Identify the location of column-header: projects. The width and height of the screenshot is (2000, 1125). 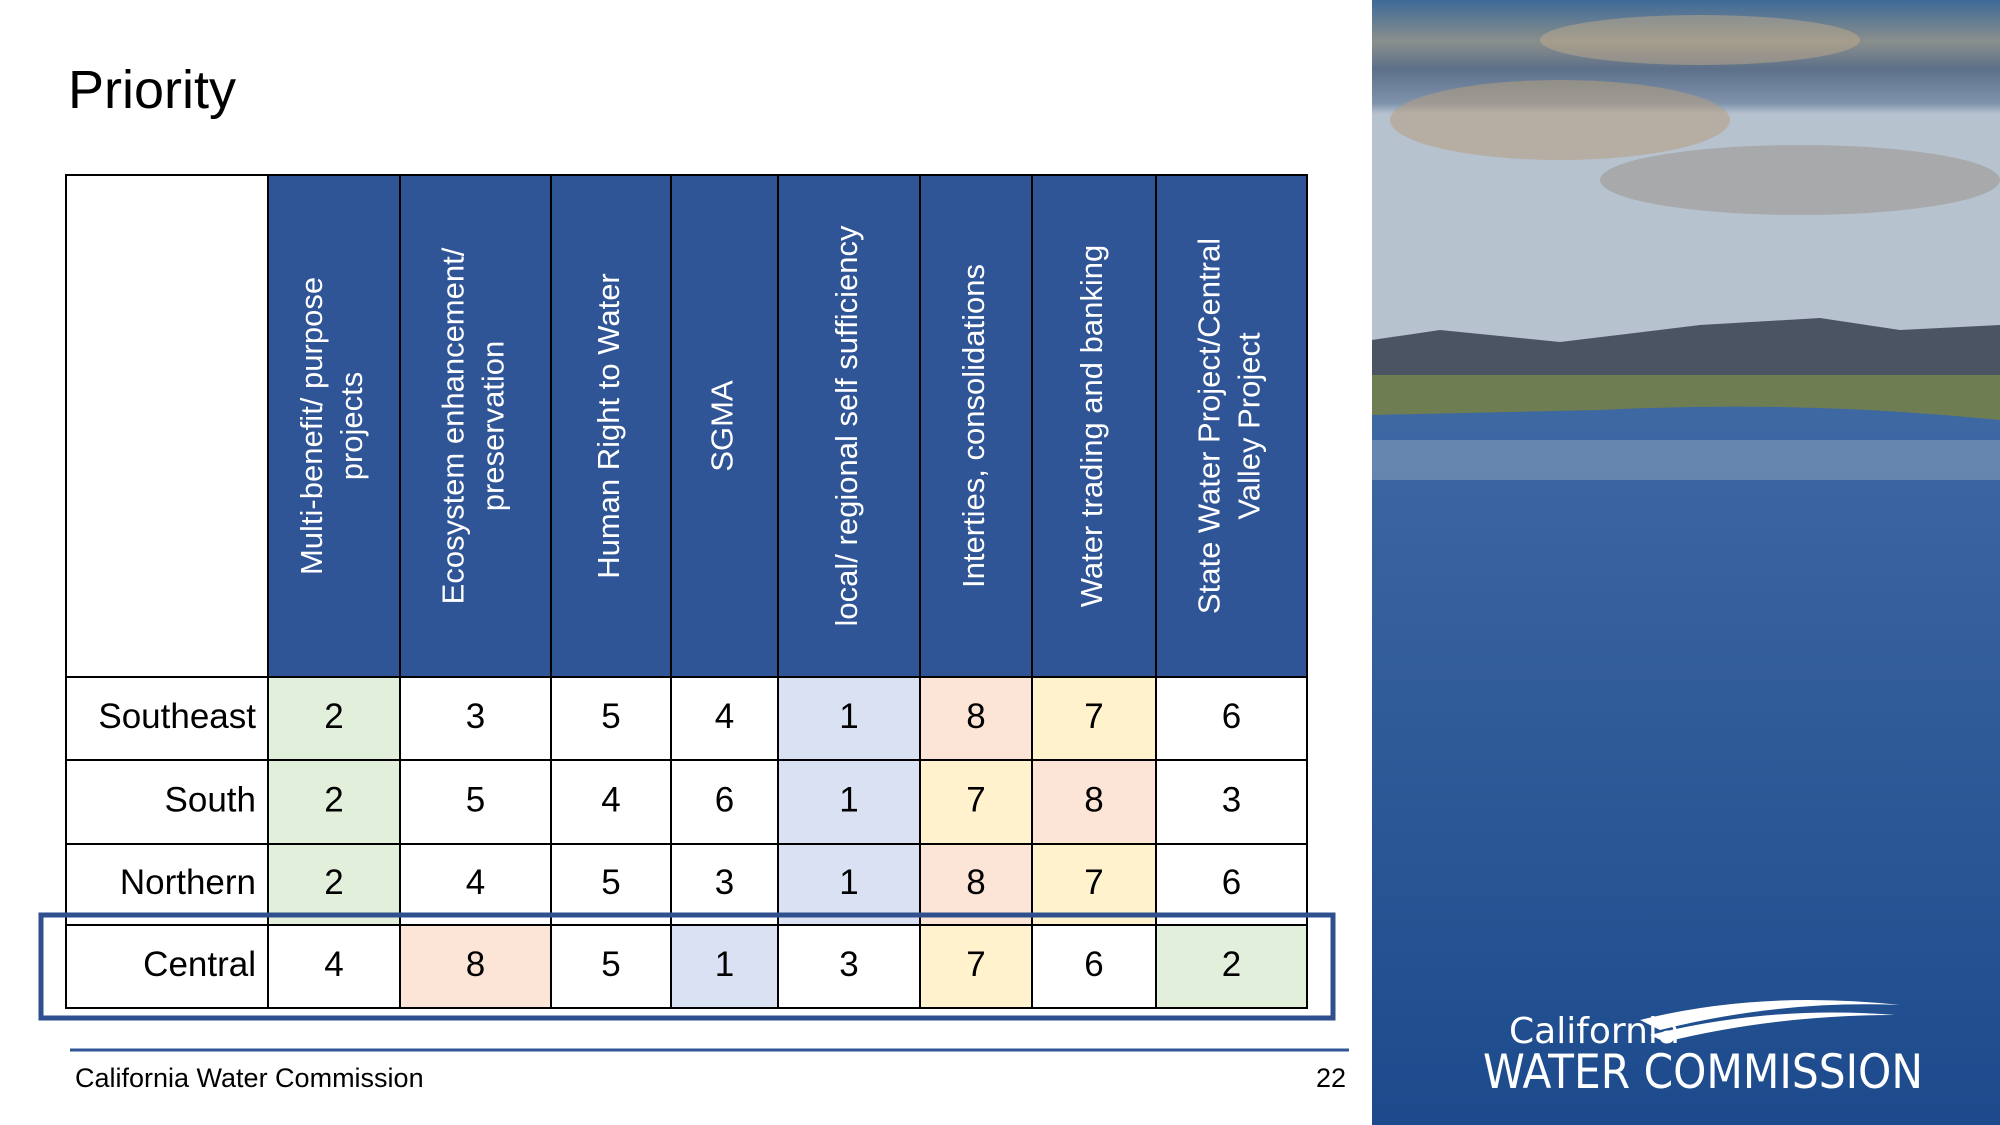
(351, 426).